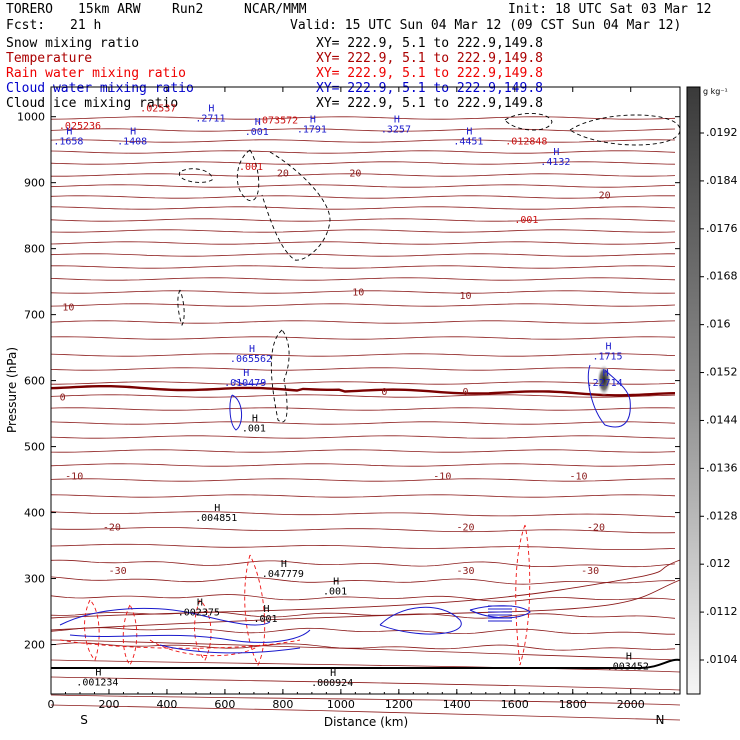  Describe the element at coordinates (246, 373) in the screenshot. I see `cloudwater-h-marker-8: H` at that location.